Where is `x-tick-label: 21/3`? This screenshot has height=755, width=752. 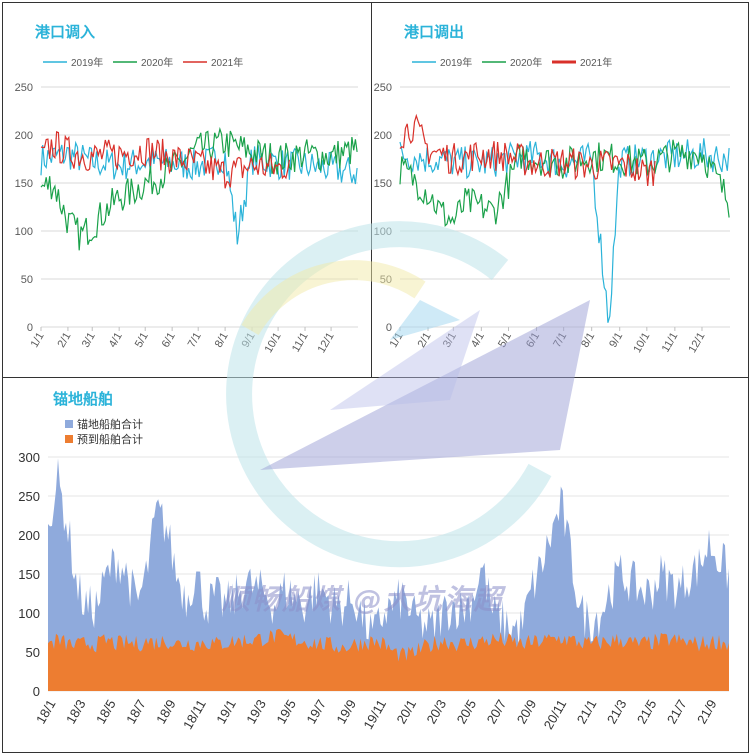 x-tick-label: 21/3 is located at coordinates (617, 711).